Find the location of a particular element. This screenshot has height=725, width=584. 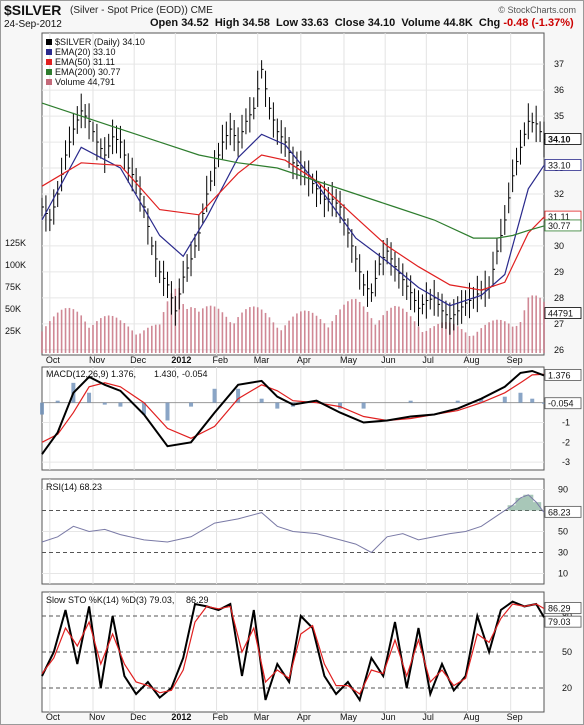

last-value-label: -0.054 is located at coordinates (561, 404).